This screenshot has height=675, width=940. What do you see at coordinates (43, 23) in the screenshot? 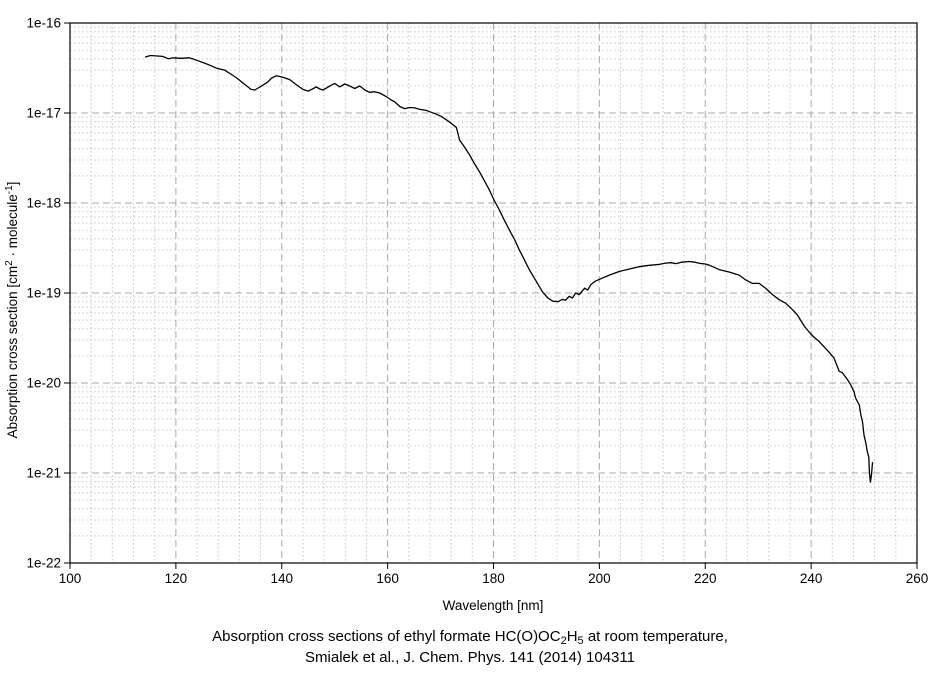
I see `y-tick-label: 1e-16` at bounding box center [43, 23].